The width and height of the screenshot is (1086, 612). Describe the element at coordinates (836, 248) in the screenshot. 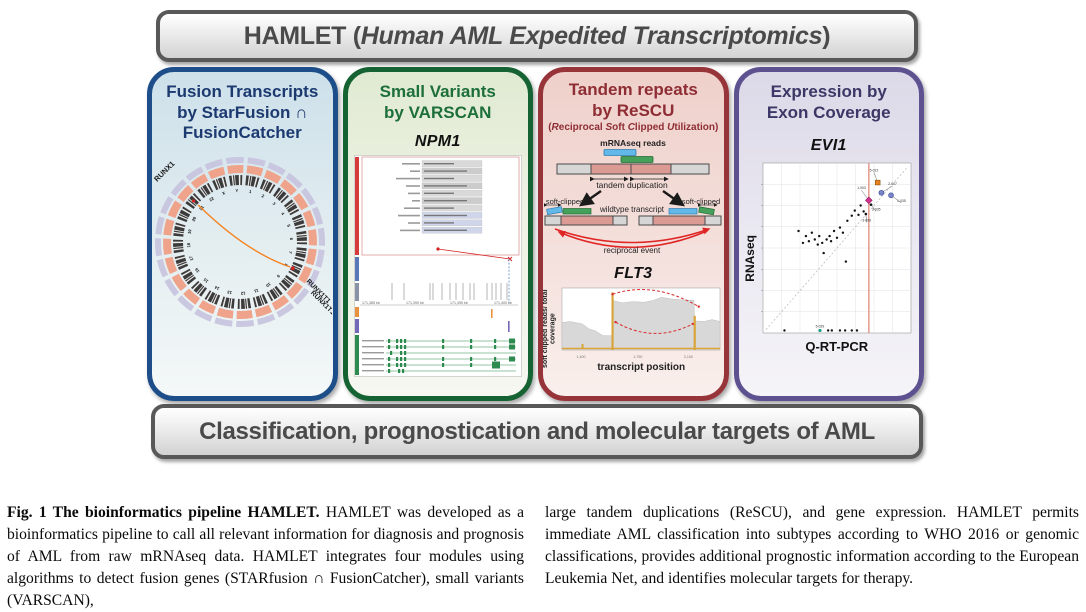

I see `scatter-plot: 5-029 5-022 2-047 1-035 1-003 3-035 3-008` at that location.